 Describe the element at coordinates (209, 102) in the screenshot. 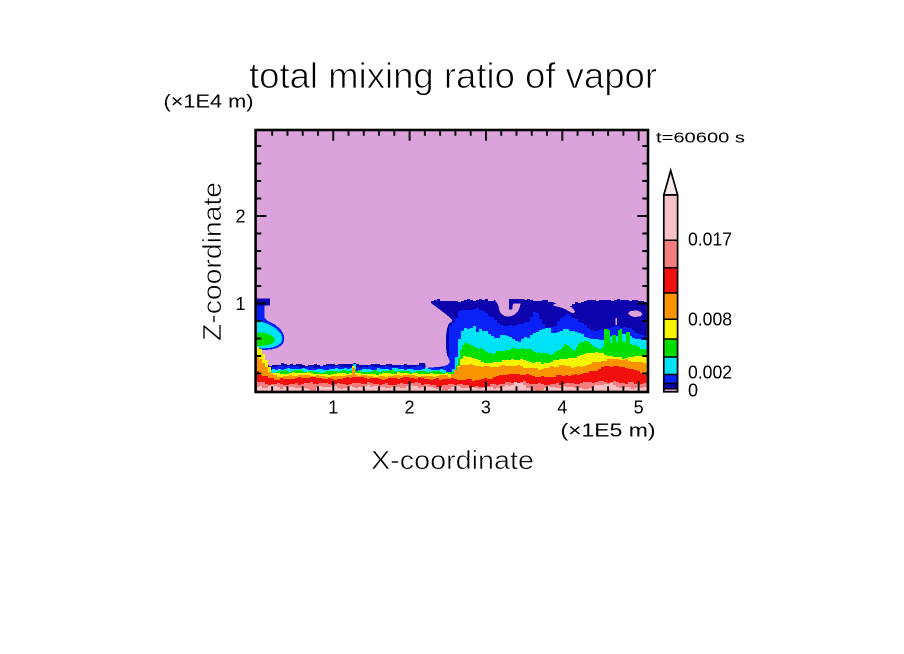

I see `svg-text: (×1E4 m)` at that location.